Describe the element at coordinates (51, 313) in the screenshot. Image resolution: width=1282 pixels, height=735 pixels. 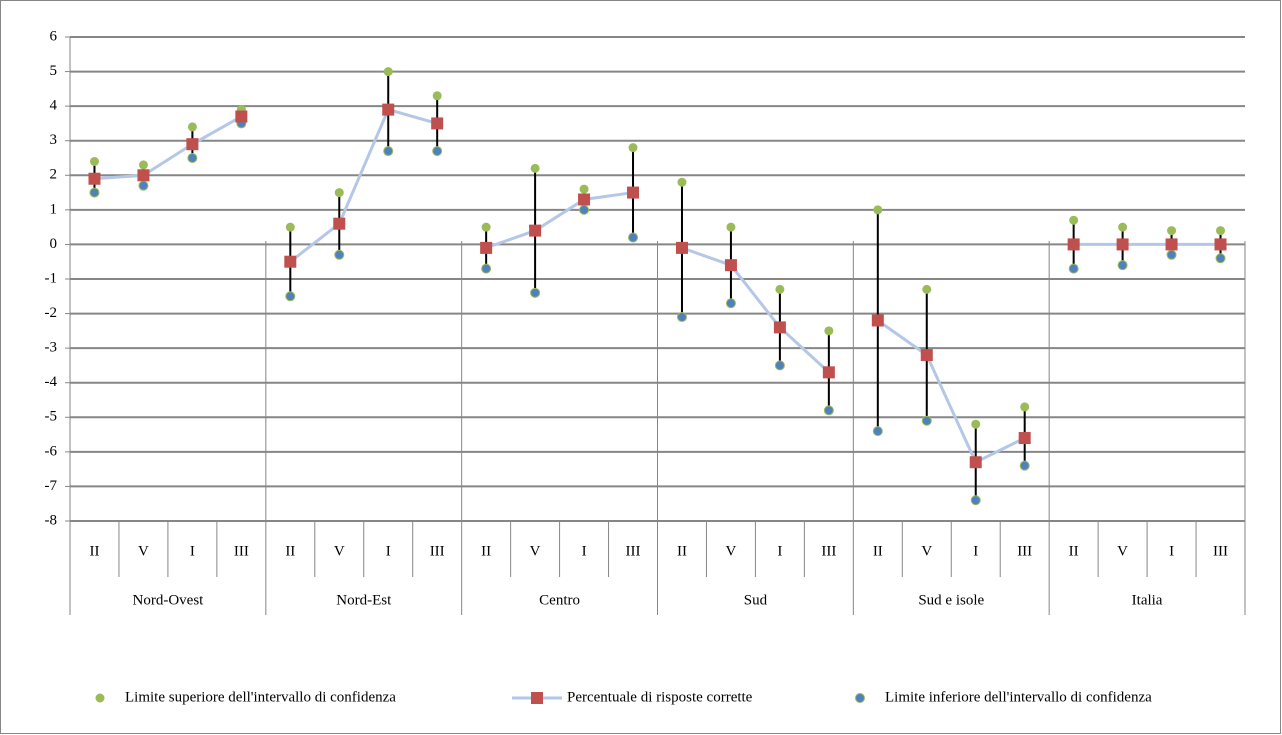
I see `y-tick-label: -2` at that location.